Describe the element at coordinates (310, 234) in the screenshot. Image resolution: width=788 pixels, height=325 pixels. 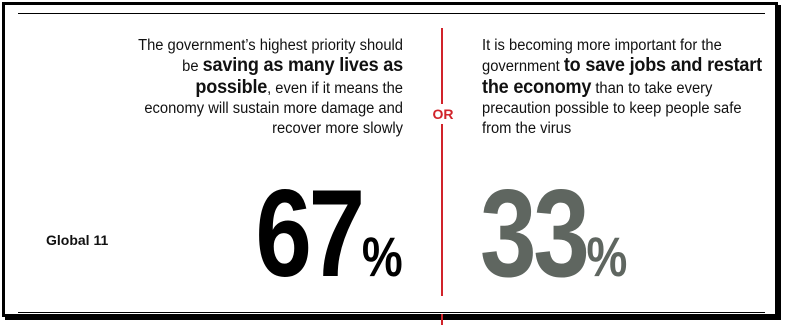
I see `option-left-value: 67` at that location.